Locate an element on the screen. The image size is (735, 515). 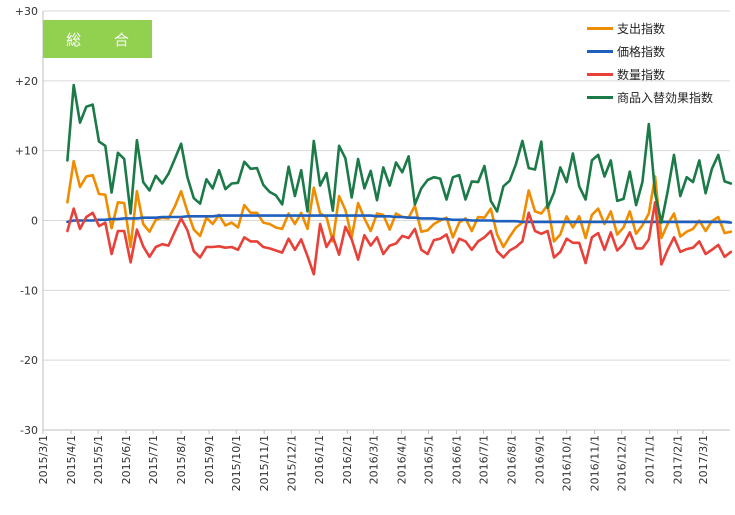
chart-title-badge: 総 合 is located at coordinates (97, 39).